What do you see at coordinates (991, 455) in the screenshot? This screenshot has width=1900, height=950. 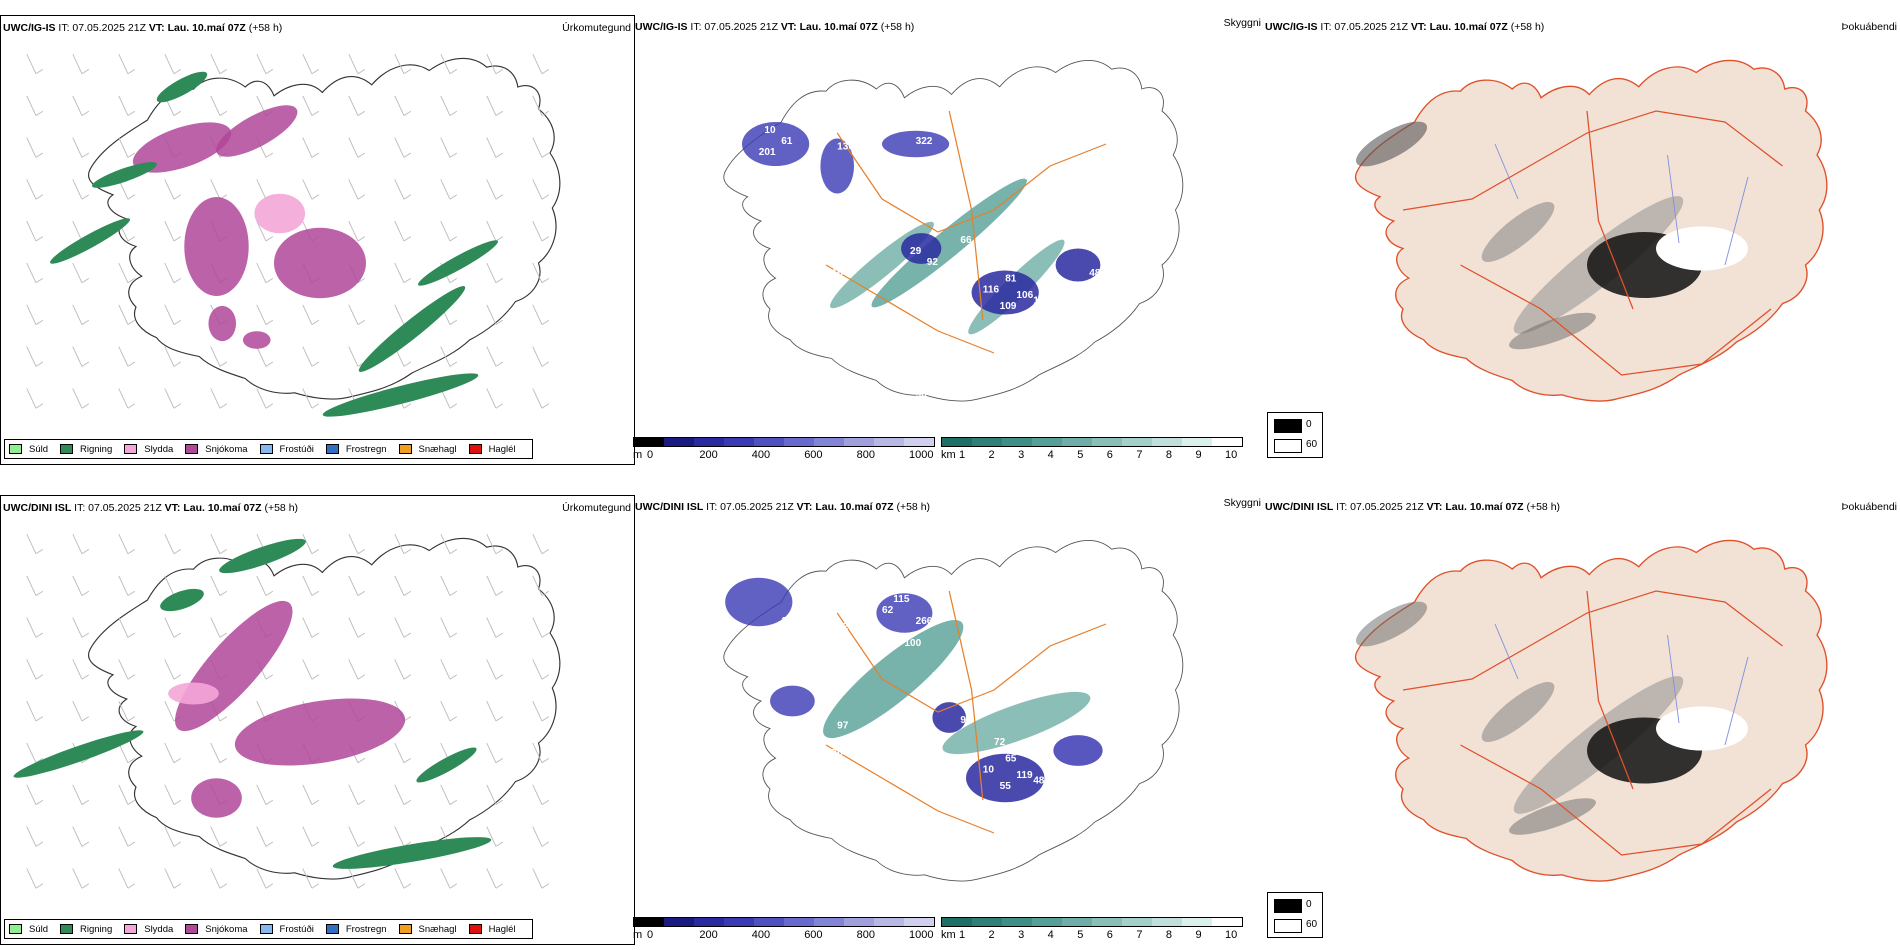 I see `colorbar-tick: 2` at bounding box center [991, 455].